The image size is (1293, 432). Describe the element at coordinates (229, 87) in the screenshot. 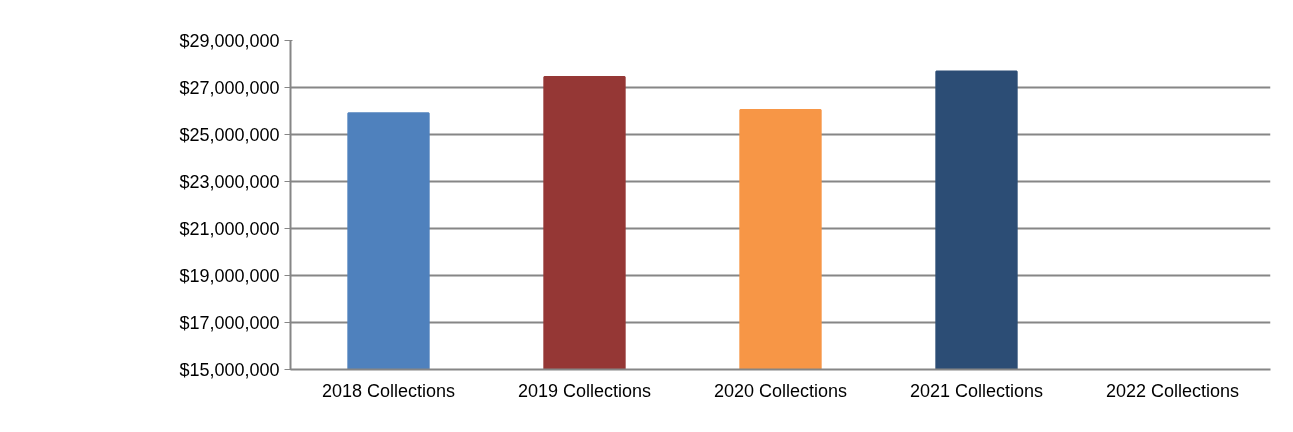

I see `y-tick-label: $27,000,000` at that location.